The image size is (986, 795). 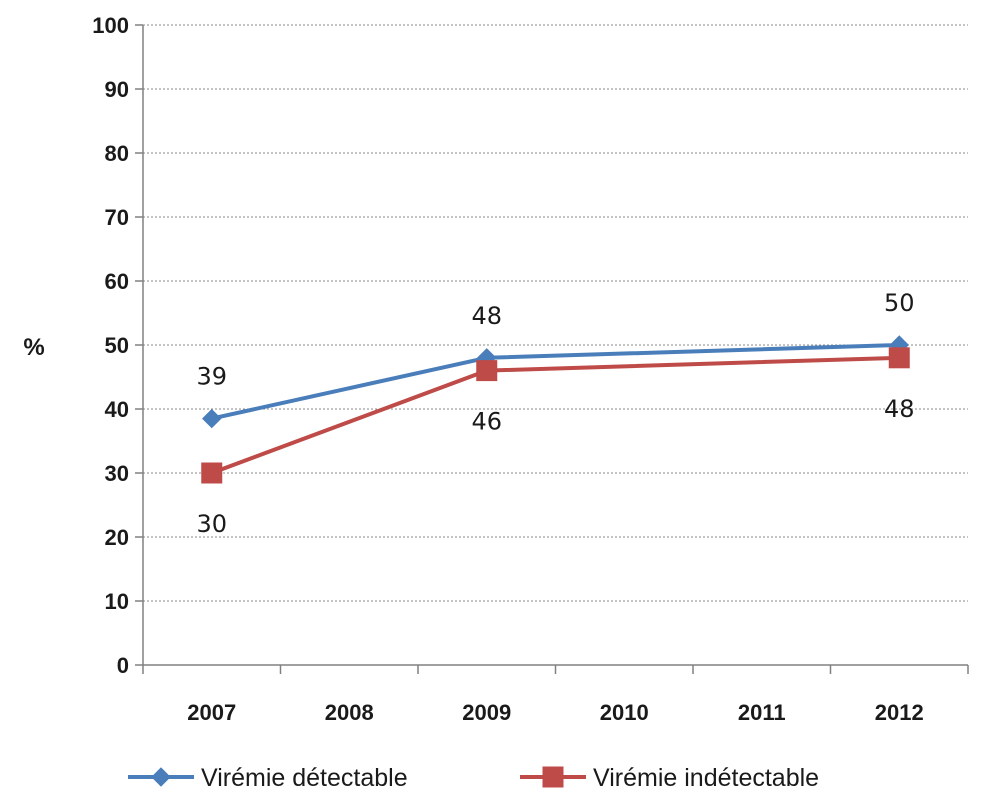 I want to click on x-tick-label: 2009, so click(x=486, y=712).